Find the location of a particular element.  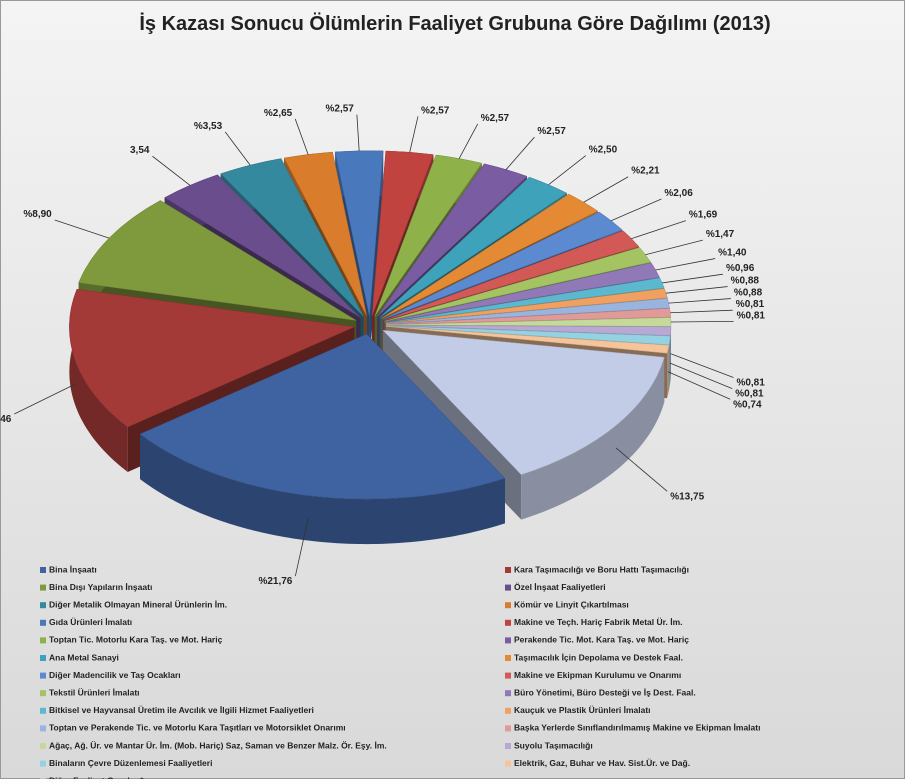

data-label: %13,75 is located at coordinates (687, 496).